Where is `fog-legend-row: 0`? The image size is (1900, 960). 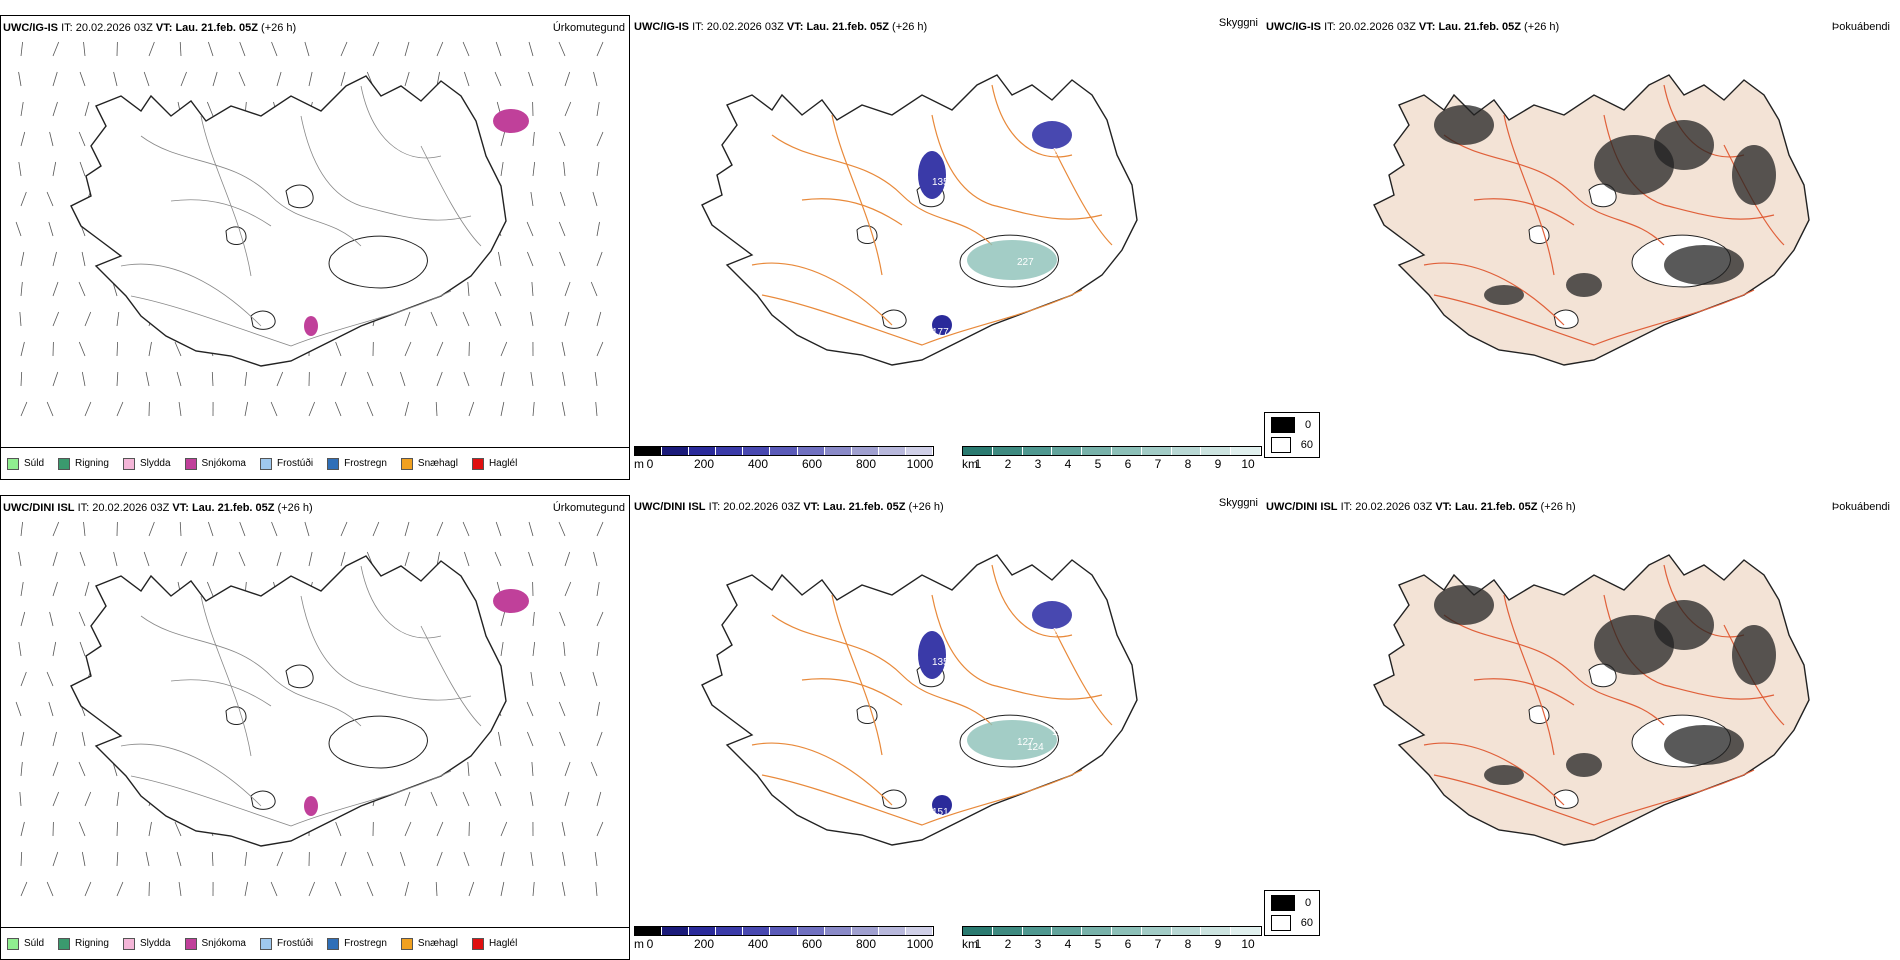
fog-legend-row: 0 is located at coordinates (1292, 425).